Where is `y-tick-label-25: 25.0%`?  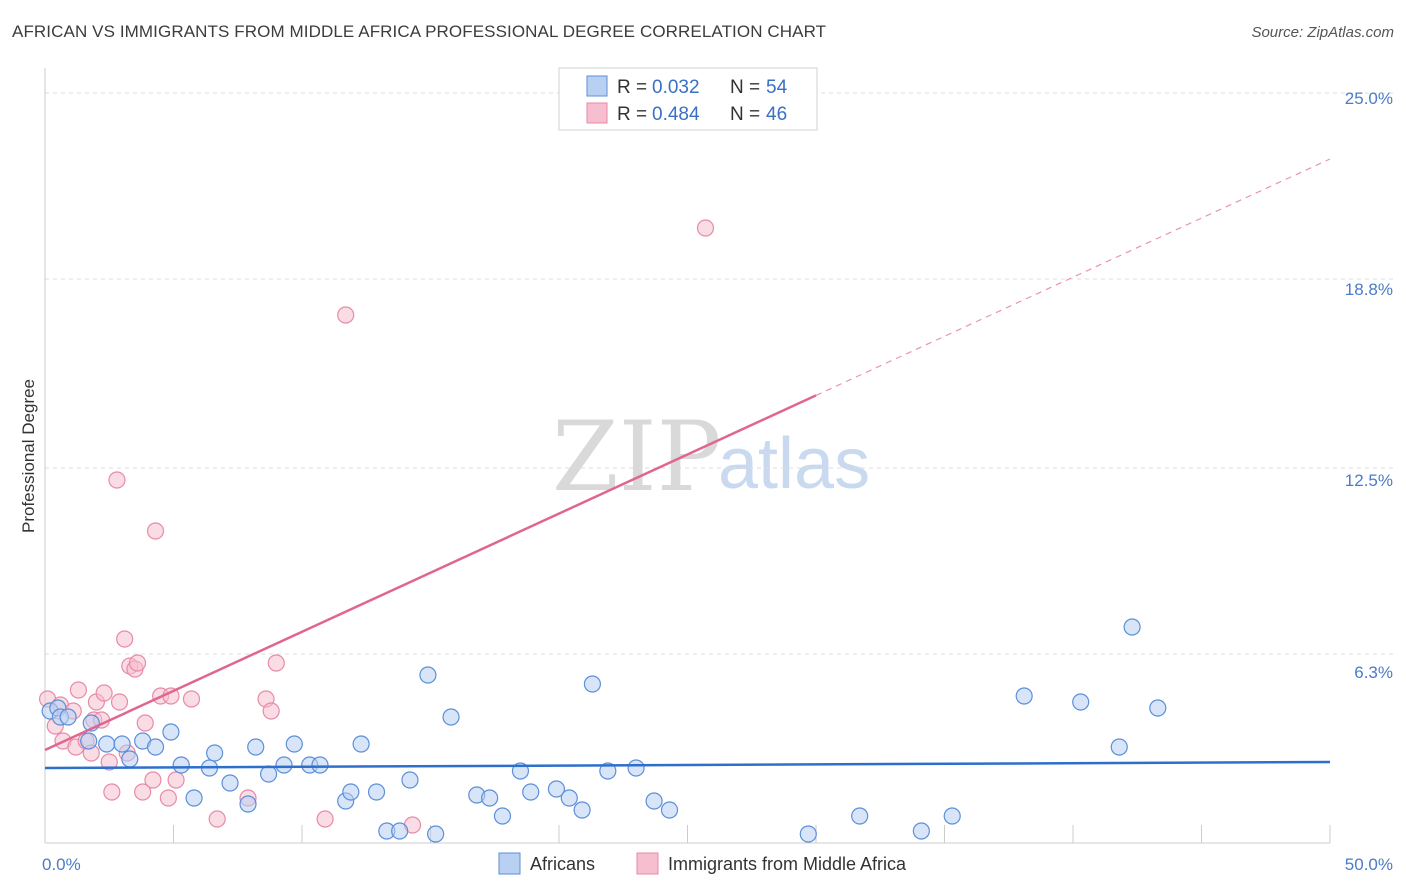
y-tick-label-25: 25.0% is located at coordinates (1369, 98).